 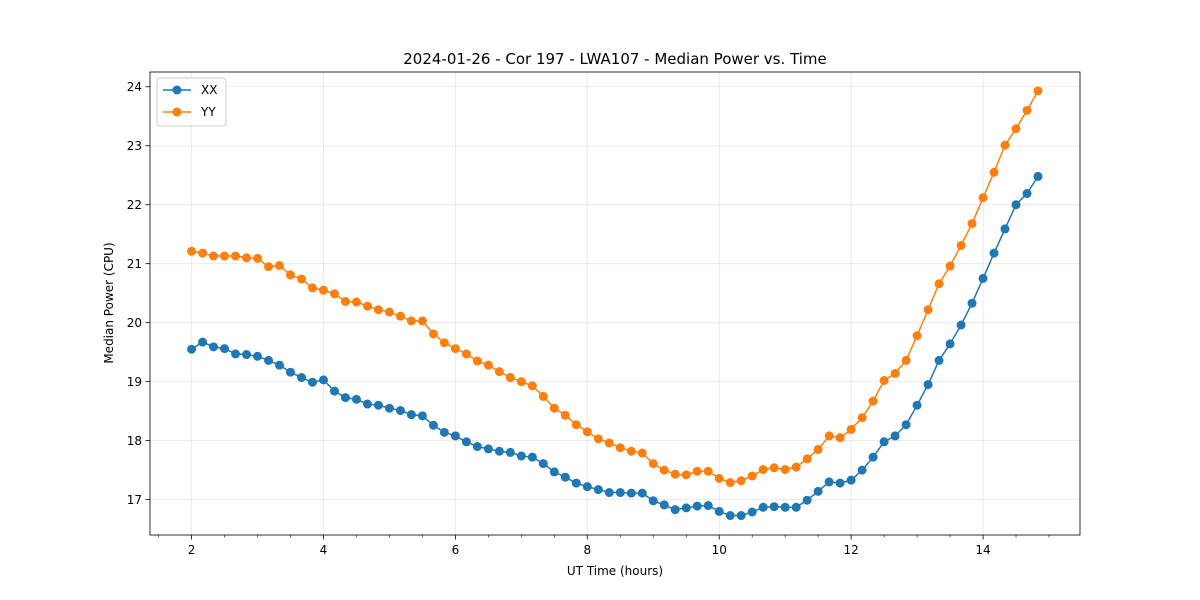 What do you see at coordinates (134, 500) in the screenshot?
I see `y-tick-label: 17` at bounding box center [134, 500].